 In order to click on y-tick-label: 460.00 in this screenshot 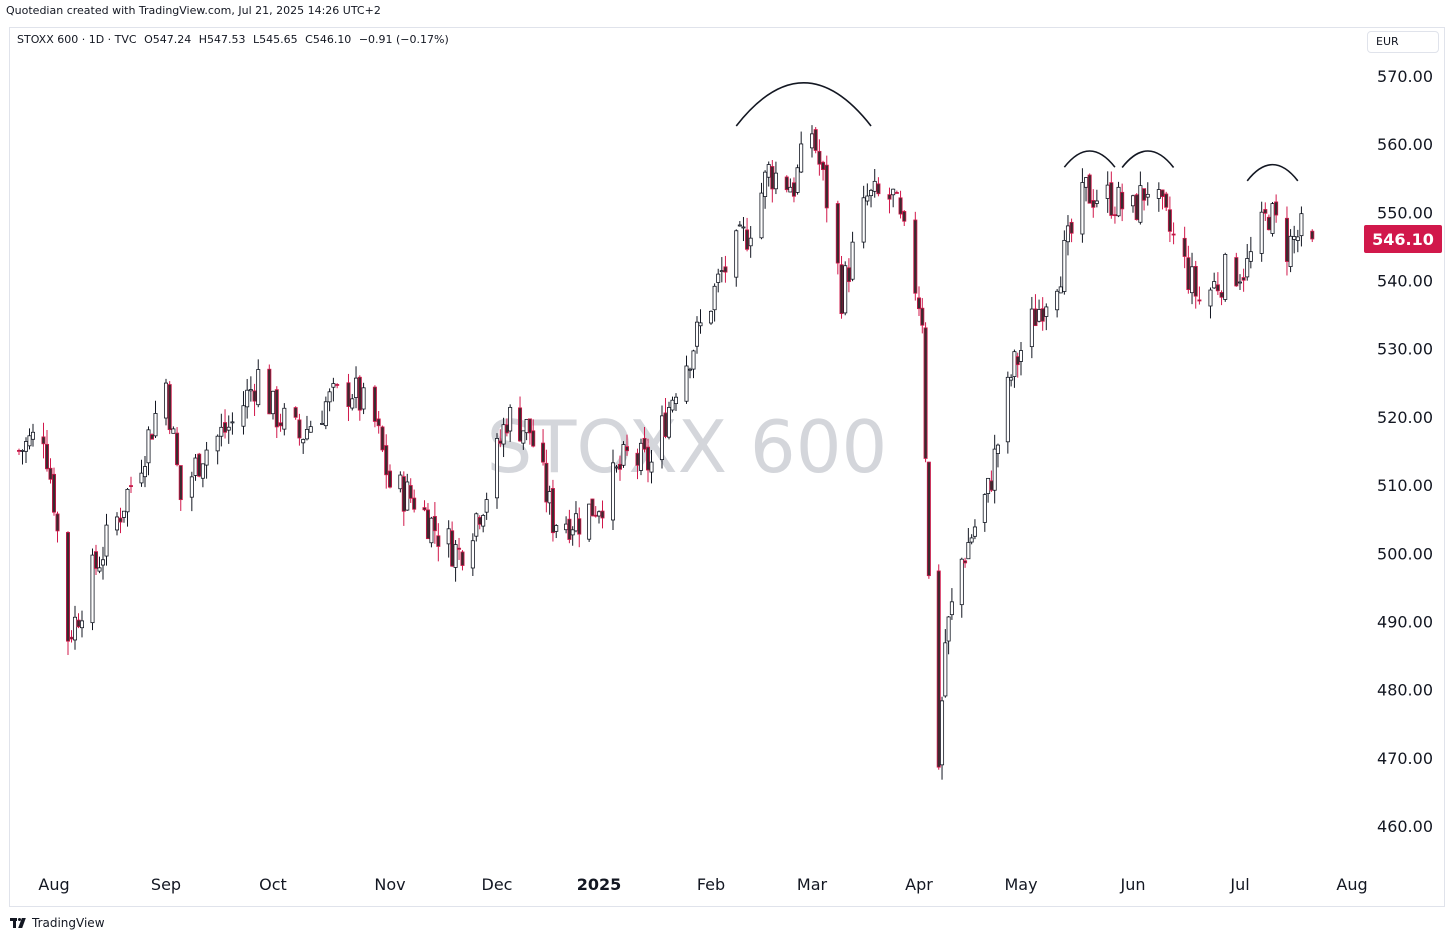, I will do `click(1405, 826)`.